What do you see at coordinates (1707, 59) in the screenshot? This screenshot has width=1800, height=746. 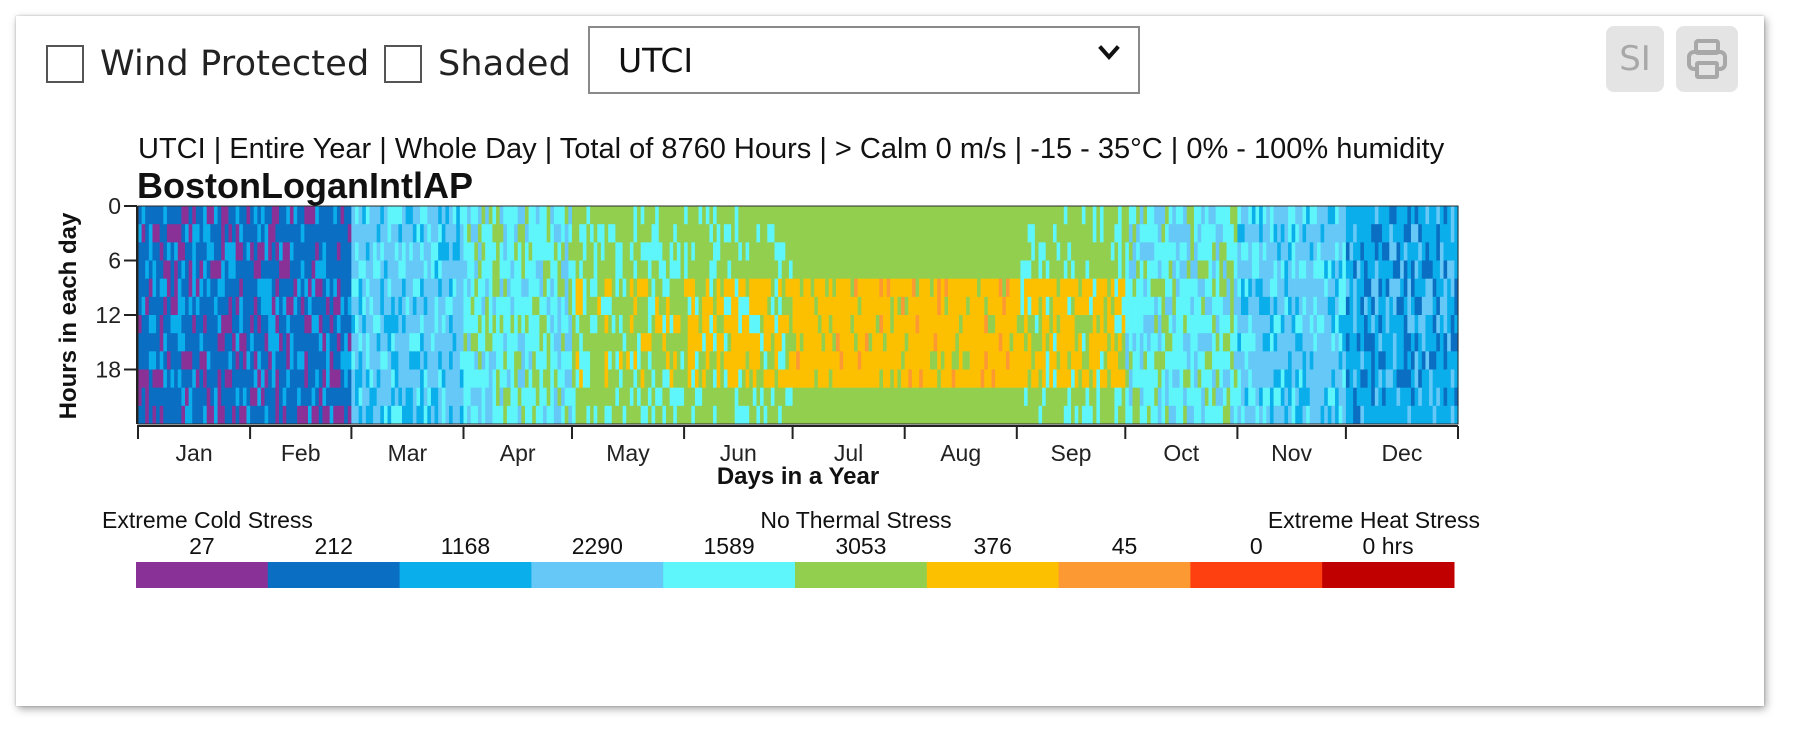 I see `print-button` at bounding box center [1707, 59].